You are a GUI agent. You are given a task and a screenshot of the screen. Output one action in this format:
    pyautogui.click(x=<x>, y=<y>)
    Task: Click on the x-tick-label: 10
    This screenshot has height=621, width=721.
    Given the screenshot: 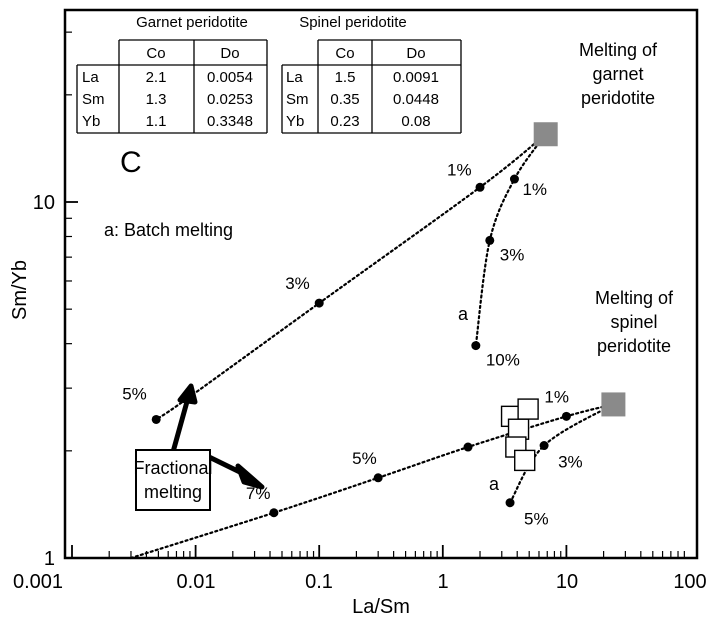 What is the action you would take?
    pyautogui.click(x=567, y=582)
    